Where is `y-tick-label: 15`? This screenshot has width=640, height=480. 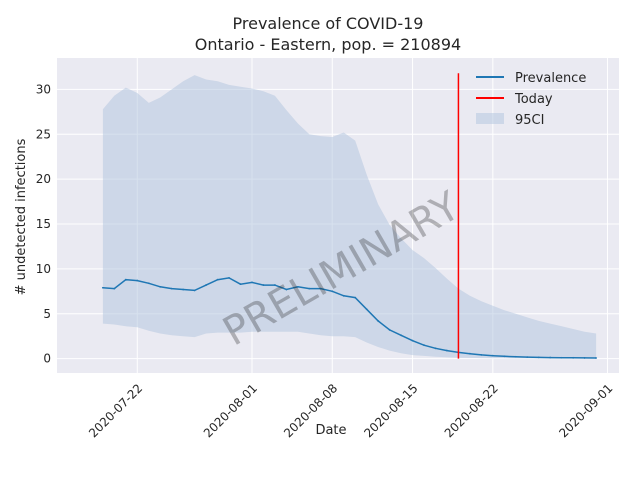
y-tick-label: 15 is located at coordinates (43, 224).